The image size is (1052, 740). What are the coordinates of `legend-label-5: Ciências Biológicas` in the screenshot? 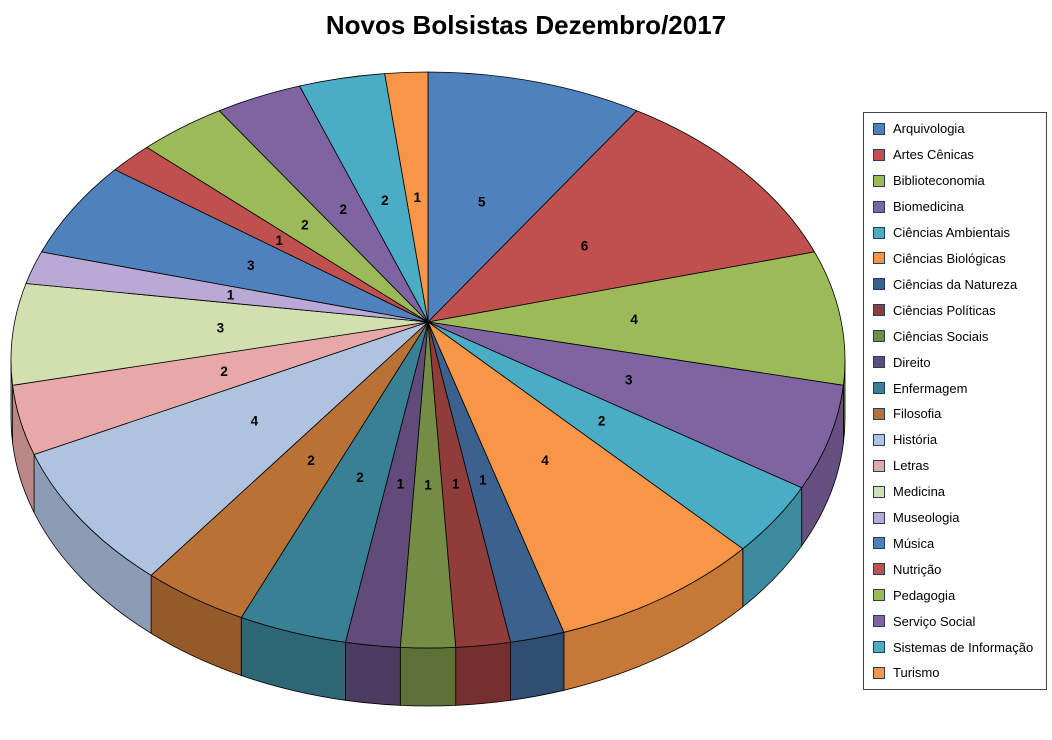 It's located at (949, 258).